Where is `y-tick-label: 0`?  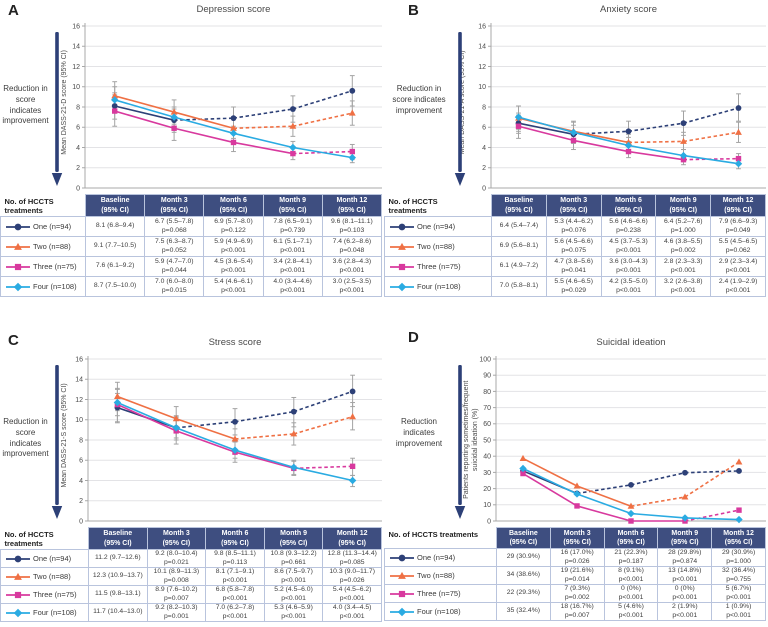
y-tick-label: 0 is located at coordinates (78, 188).